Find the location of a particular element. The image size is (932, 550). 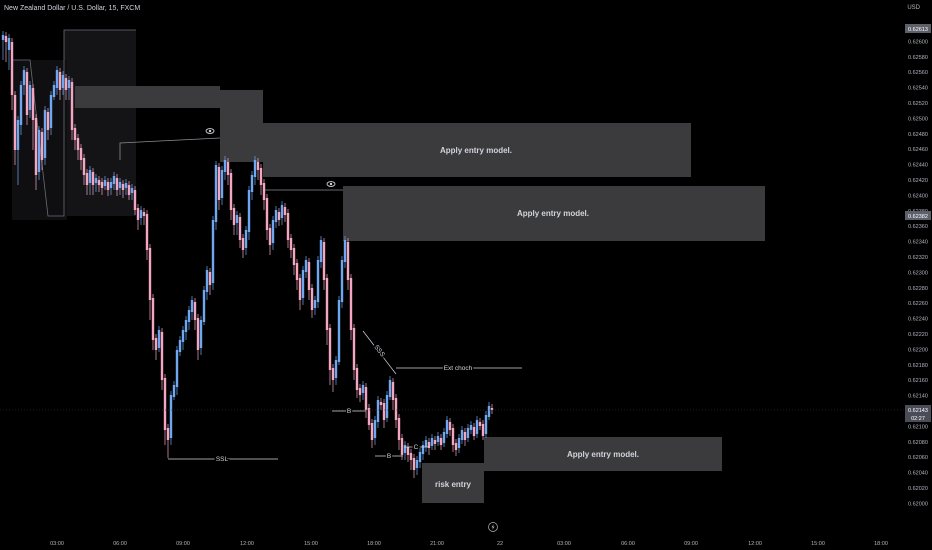

price-tick: 0.62100 is located at coordinates (918, 427).